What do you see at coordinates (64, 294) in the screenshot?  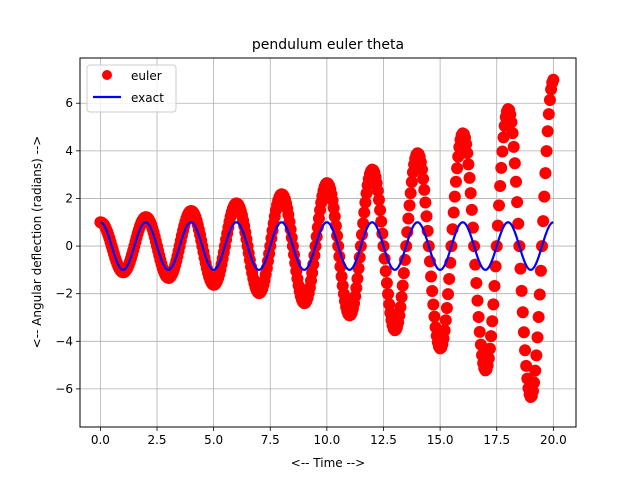 I see `y-tick-label: −2` at bounding box center [64, 294].